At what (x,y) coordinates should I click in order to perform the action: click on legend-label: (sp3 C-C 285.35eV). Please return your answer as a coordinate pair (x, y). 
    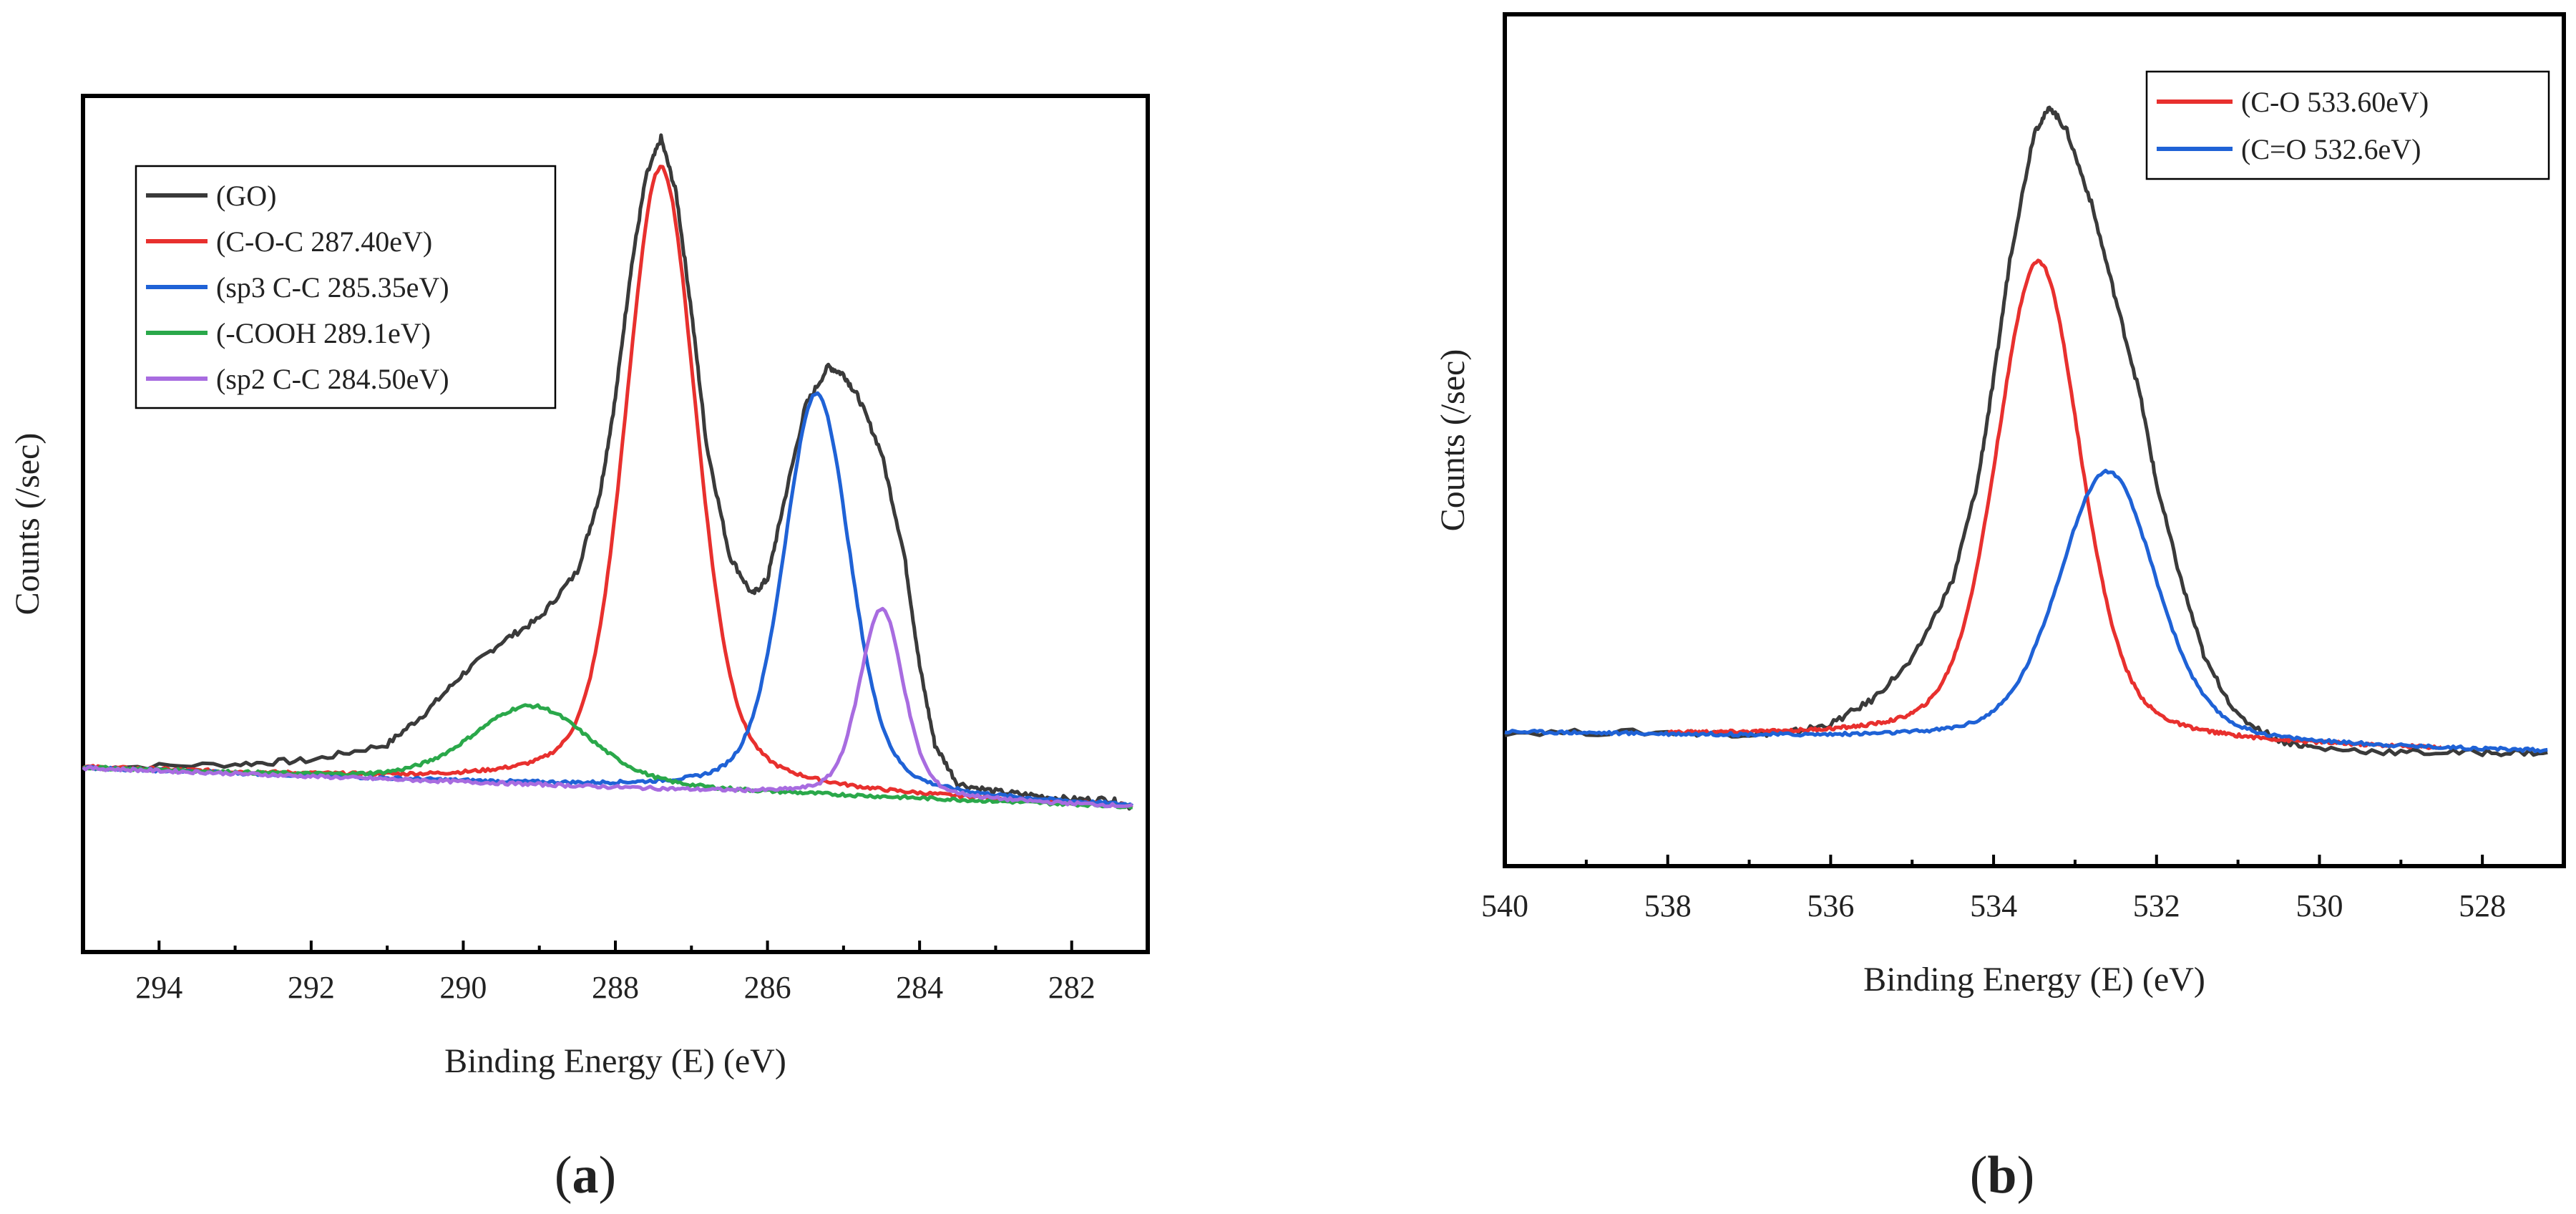
    Looking at the image, I should click on (332, 287).